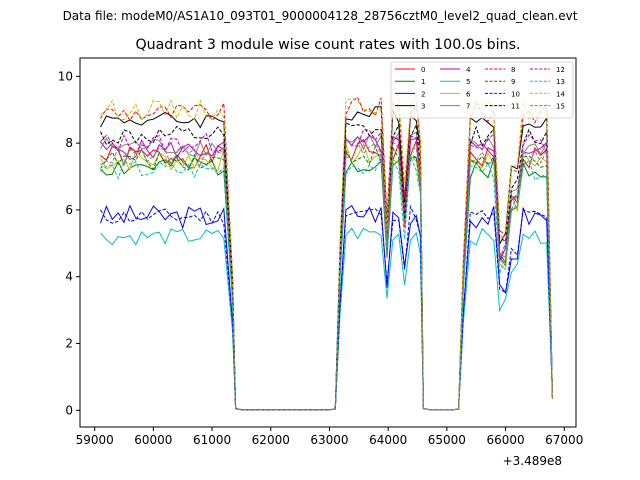 This screenshot has width=640, height=480. I want to click on x-tick-label: 61000, so click(212, 440).